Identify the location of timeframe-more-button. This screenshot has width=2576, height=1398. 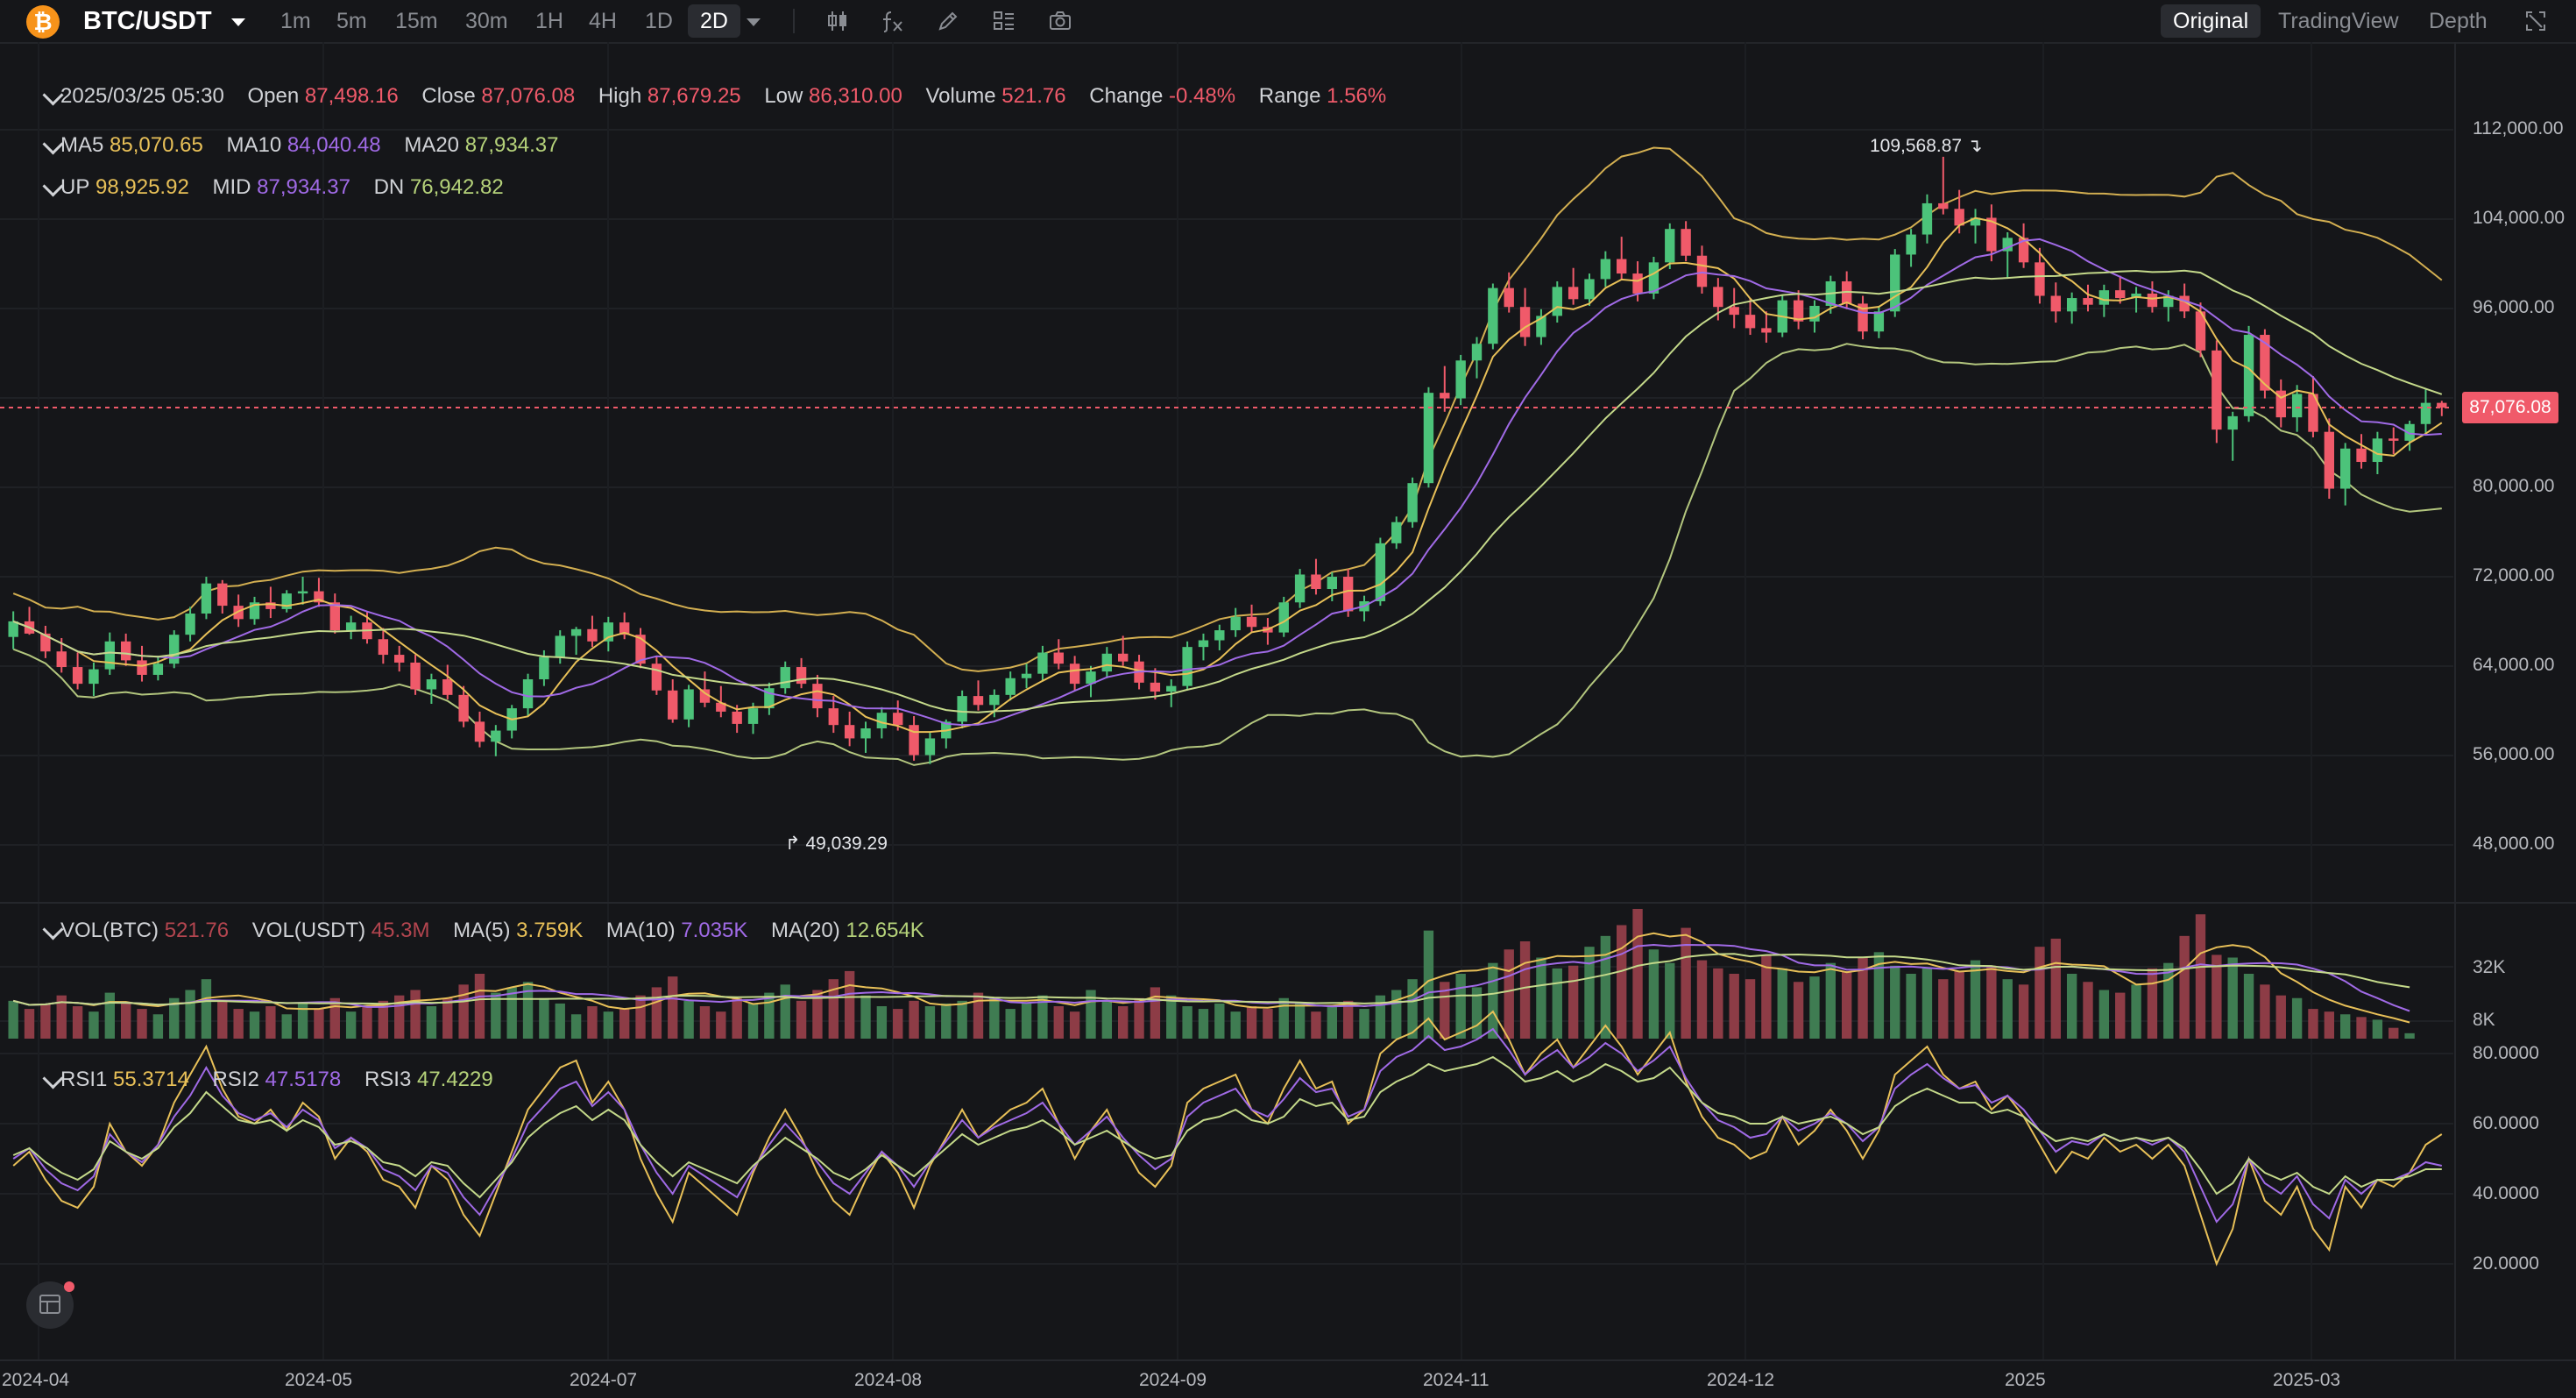
(754, 21).